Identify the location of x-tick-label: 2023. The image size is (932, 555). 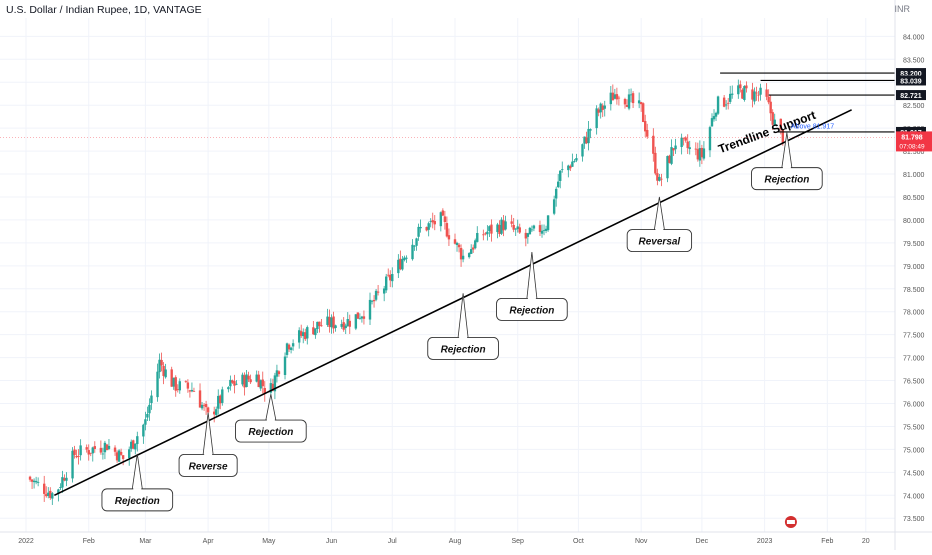
(765, 541).